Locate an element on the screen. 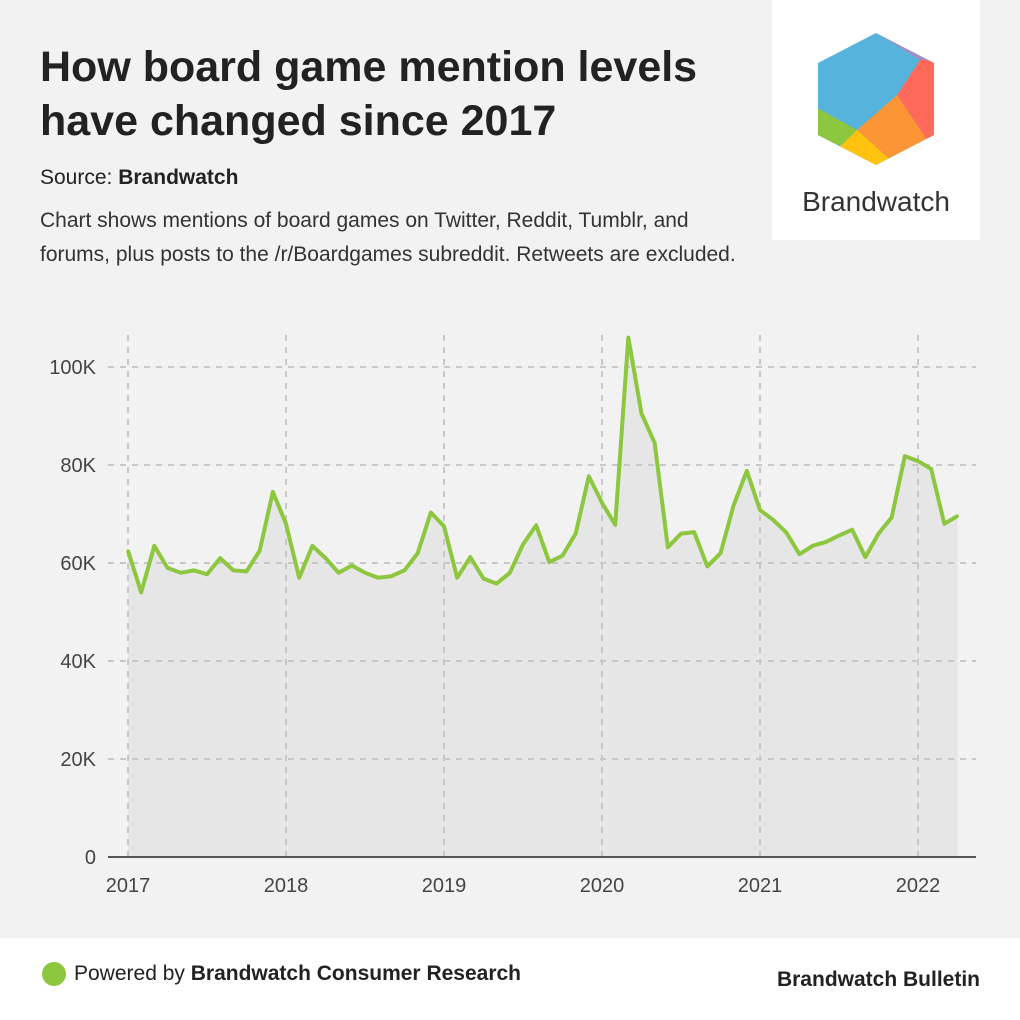 The image size is (1020, 1020). y-tick-label: 100K is located at coordinates (72, 368).